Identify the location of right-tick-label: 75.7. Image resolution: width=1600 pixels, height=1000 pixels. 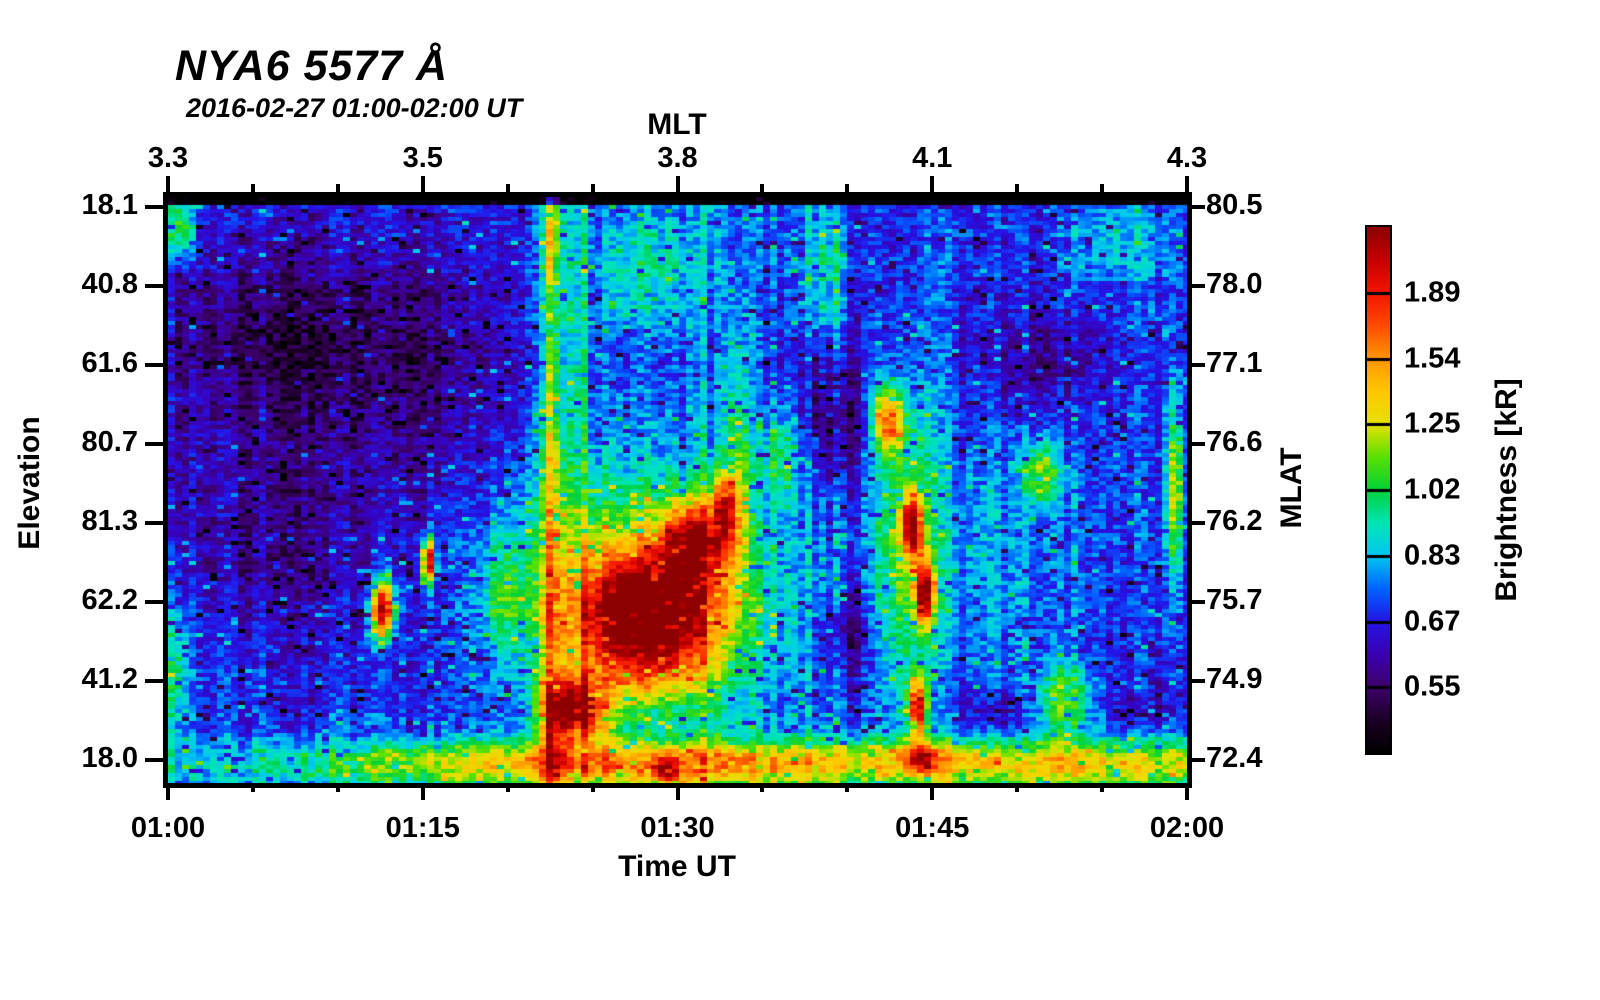
(1234, 599).